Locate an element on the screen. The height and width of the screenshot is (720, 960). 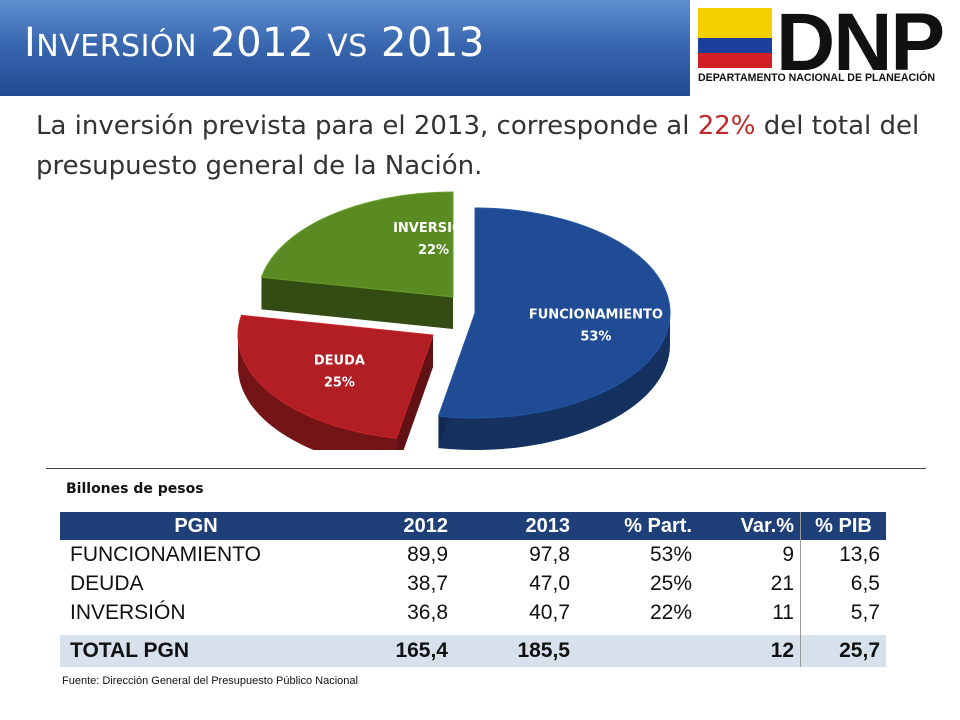
table-row: DEUDA 38,7 47,0 25% 21 6,5 is located at coordinates (473, 583).